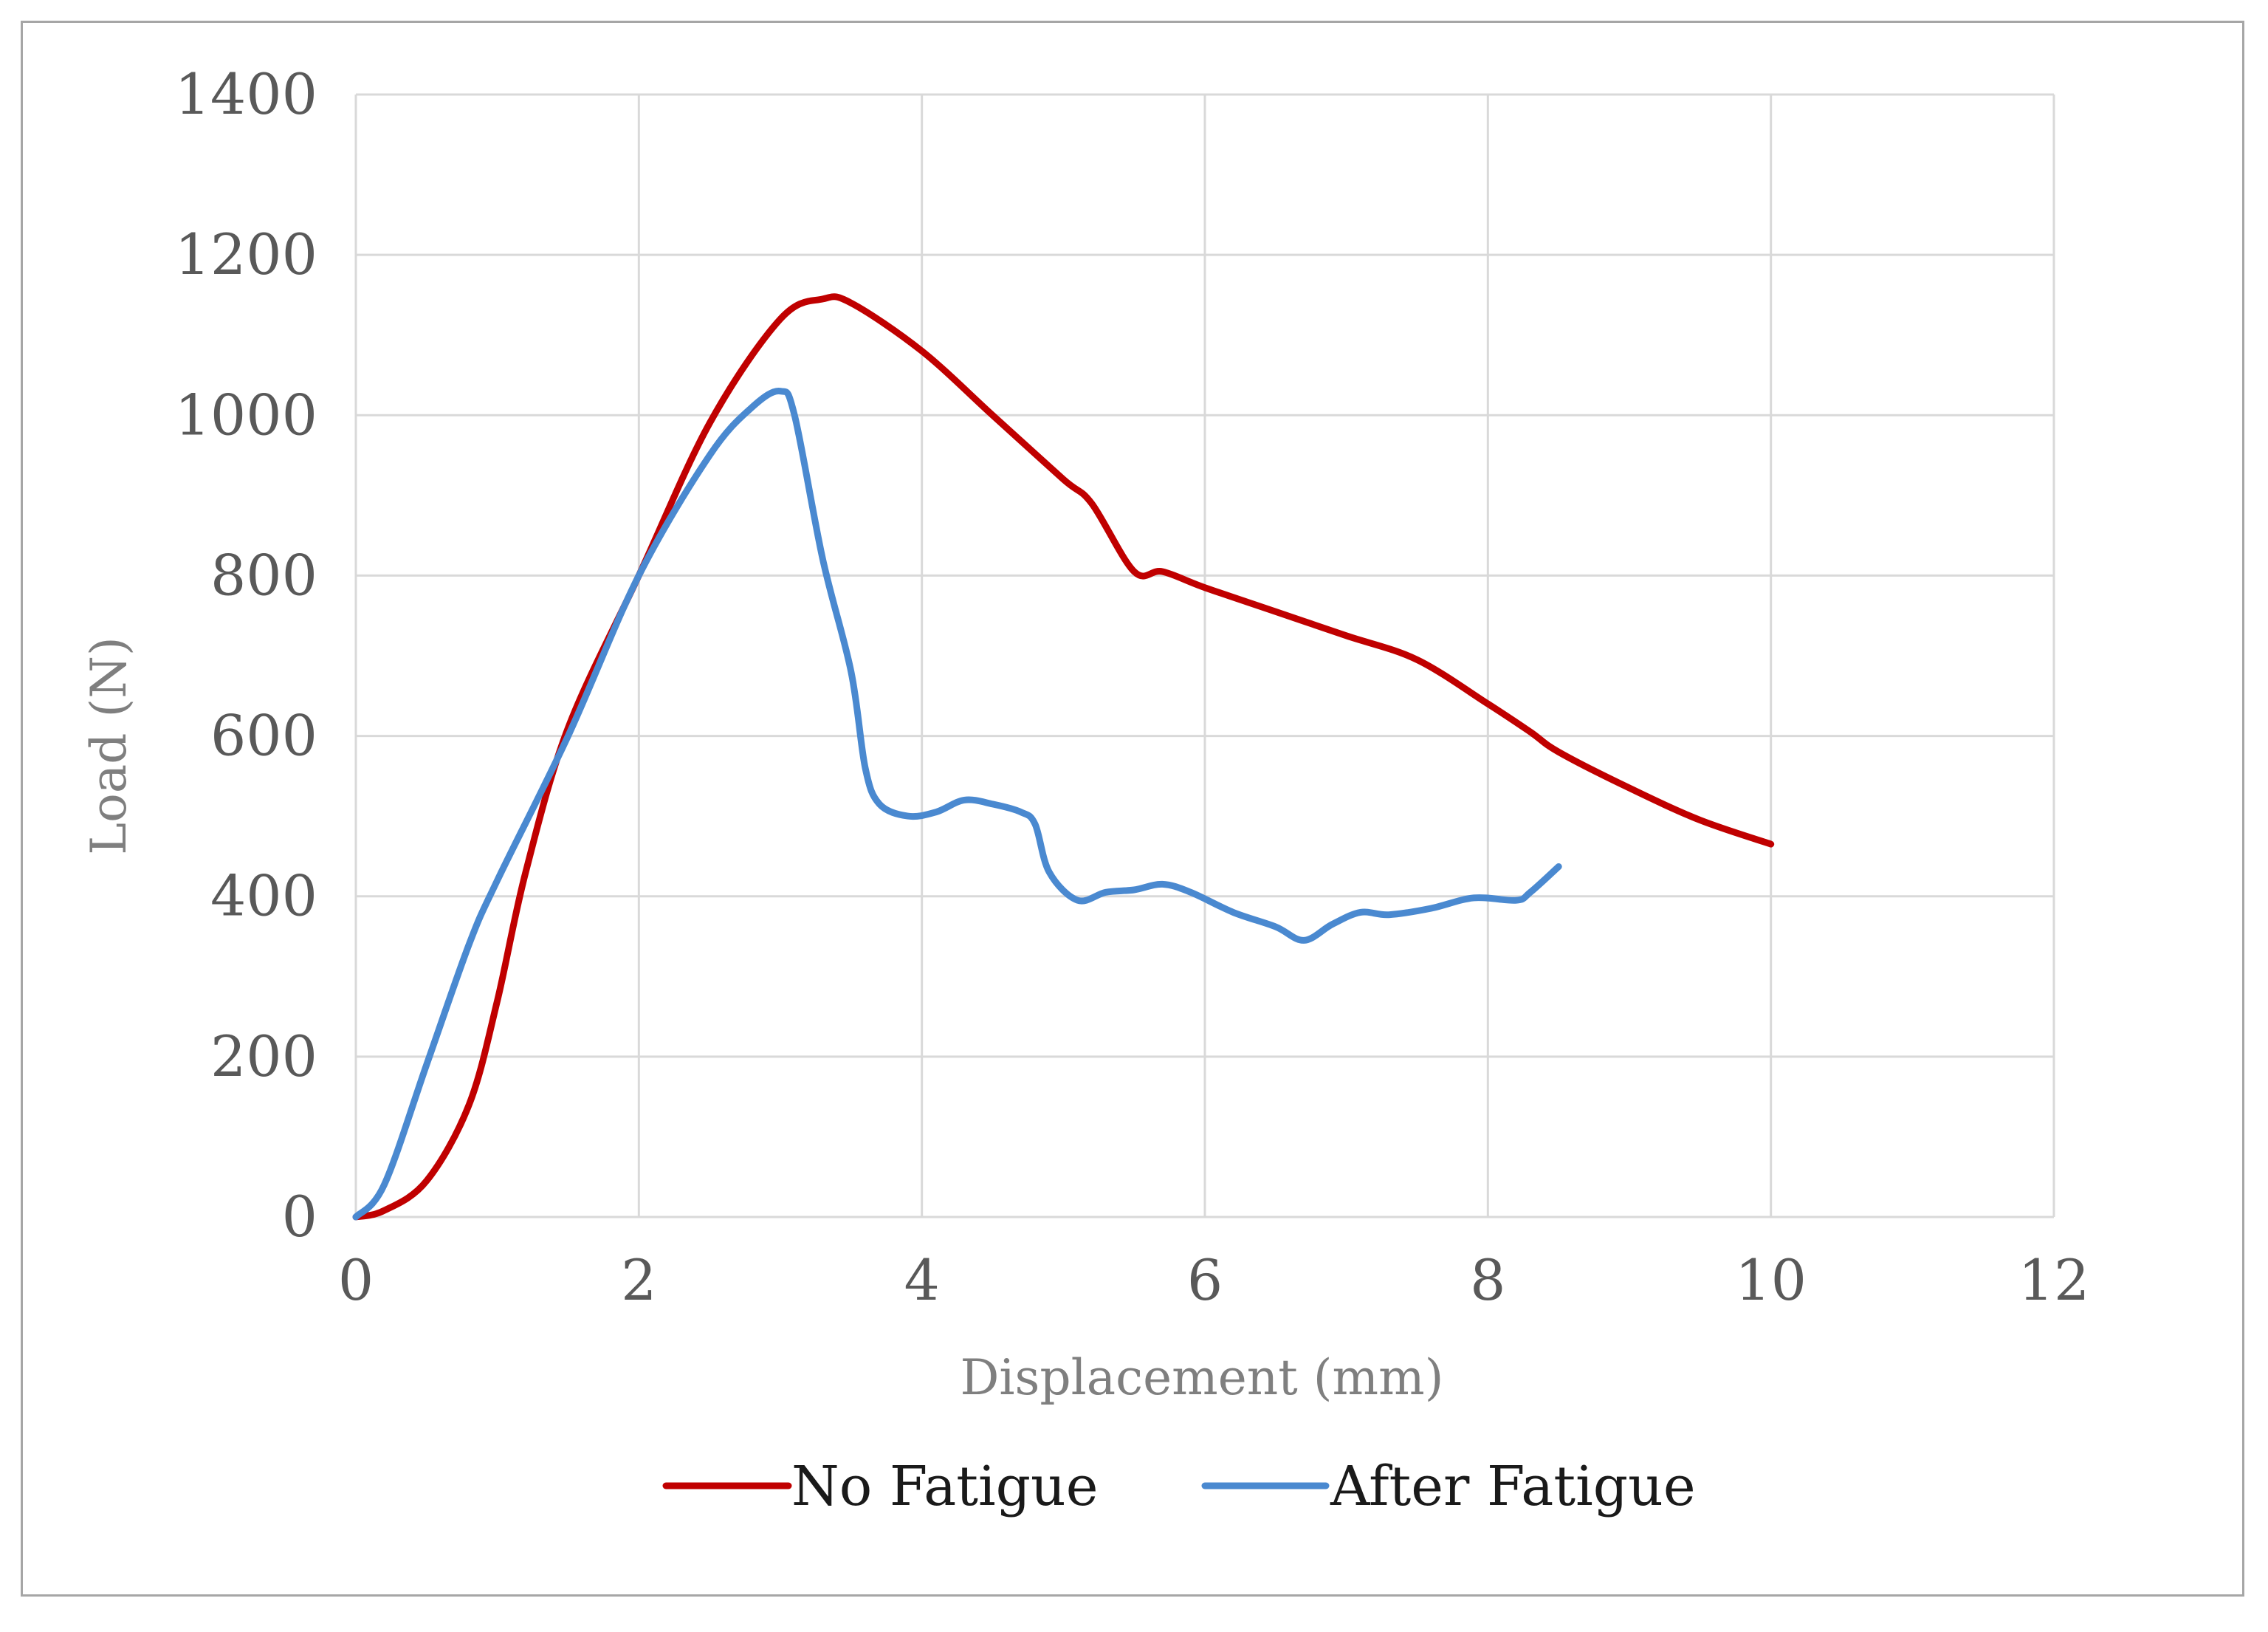 This screenshot has height=1632, width=2268. Describe the element at coordinates (263, 896) in the screenshot. I see `y-tick-label: 400` at that location.